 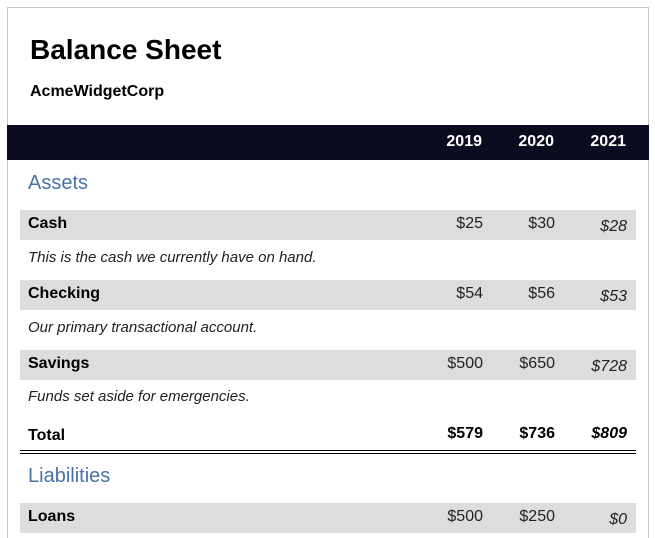 I want to click on year-header-2021: 2021, so click(x=608, y=141).